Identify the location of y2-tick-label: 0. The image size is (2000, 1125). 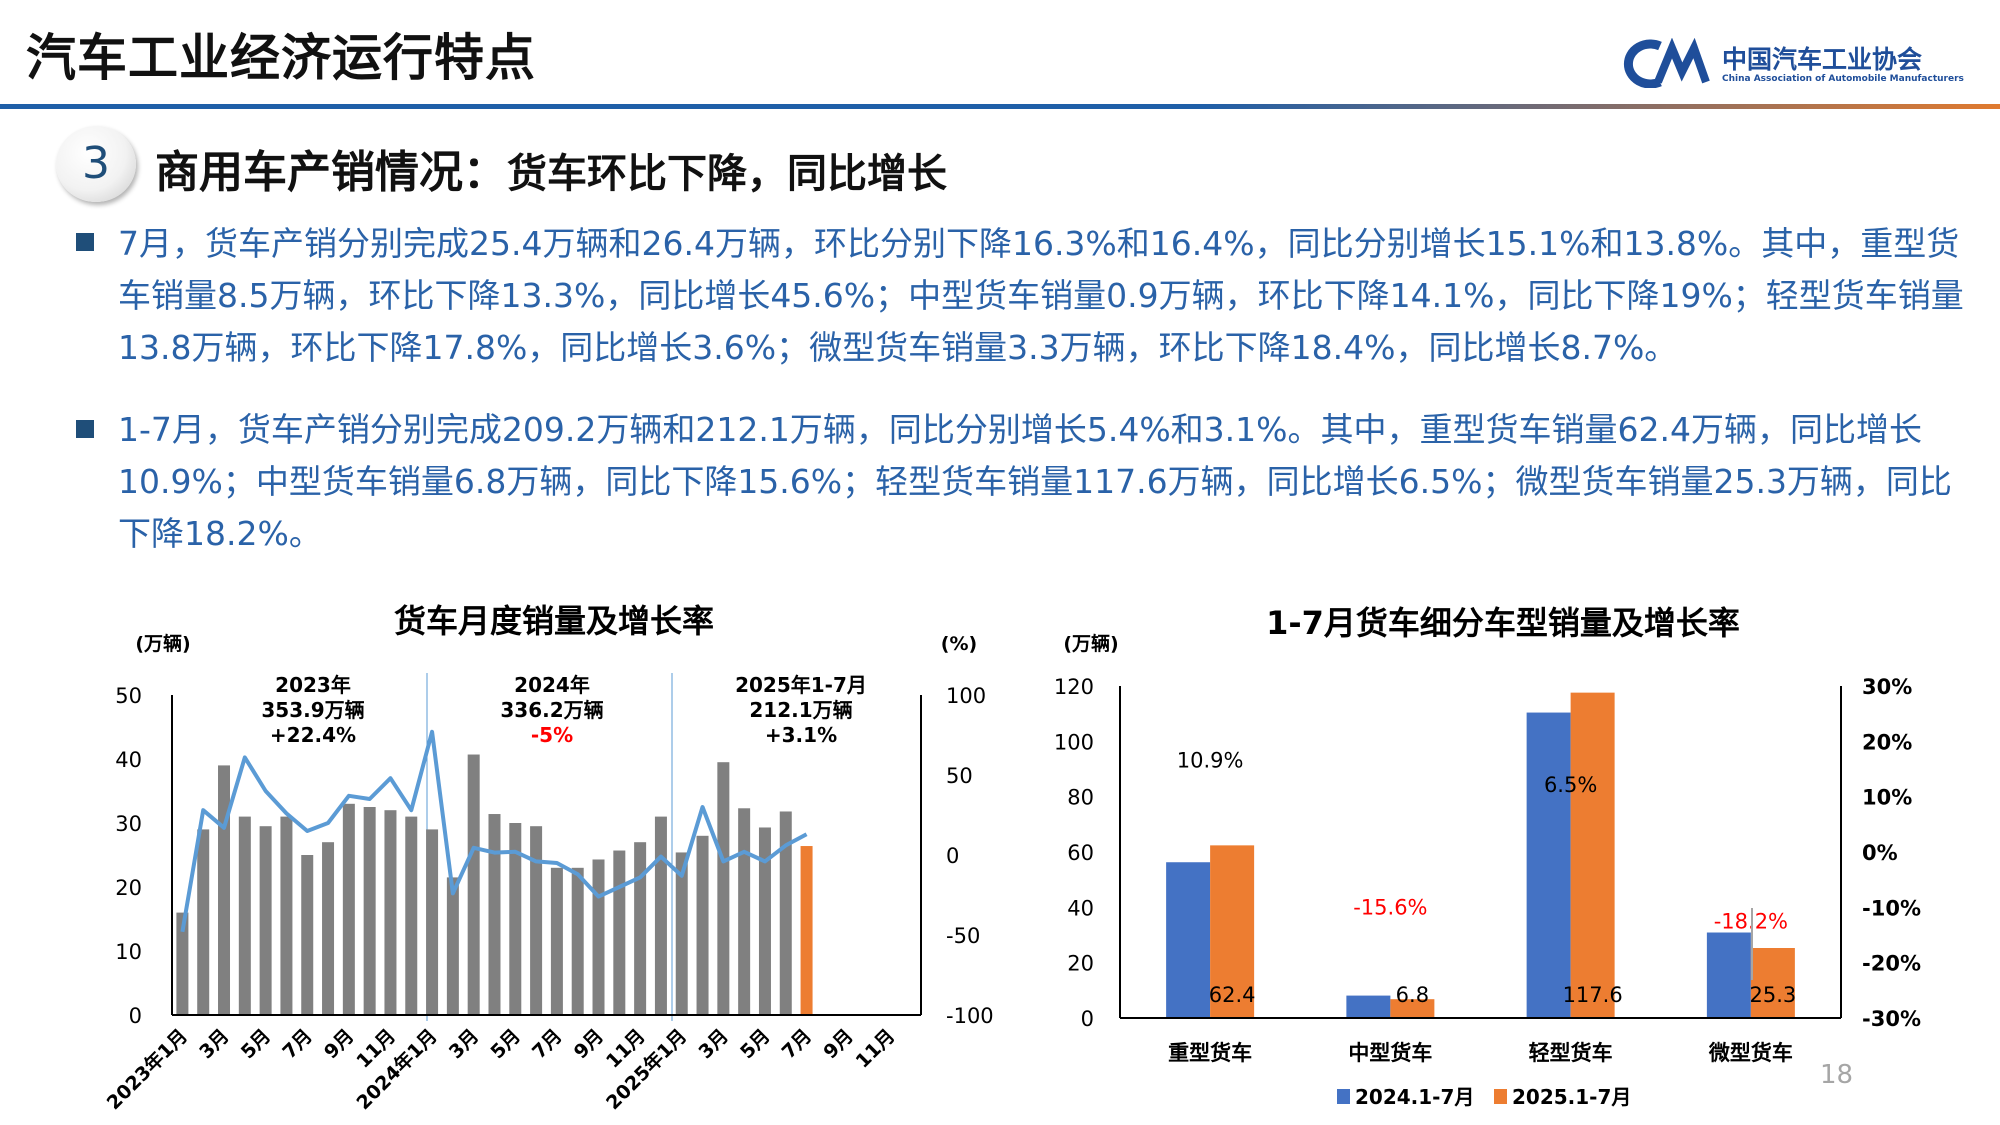
(952, 856).